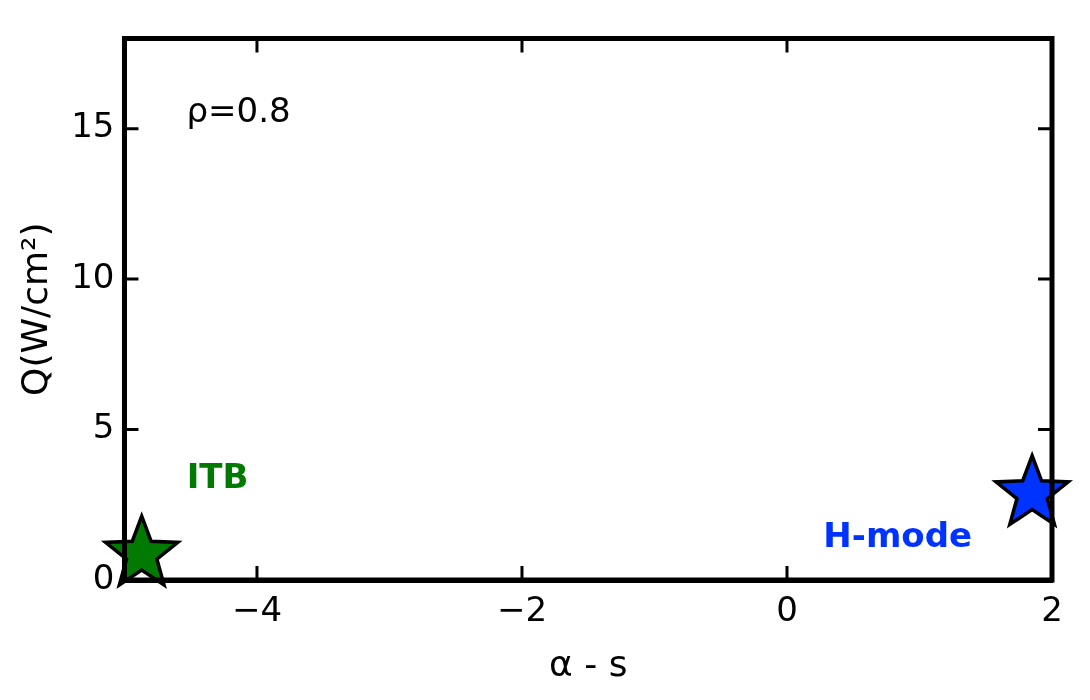 Image resolution: width=1090 pixels, height=700 pixels. Describe the element at coordinates (522, 609) in the screenshot. I see `x-tick-label: −2` at that location.